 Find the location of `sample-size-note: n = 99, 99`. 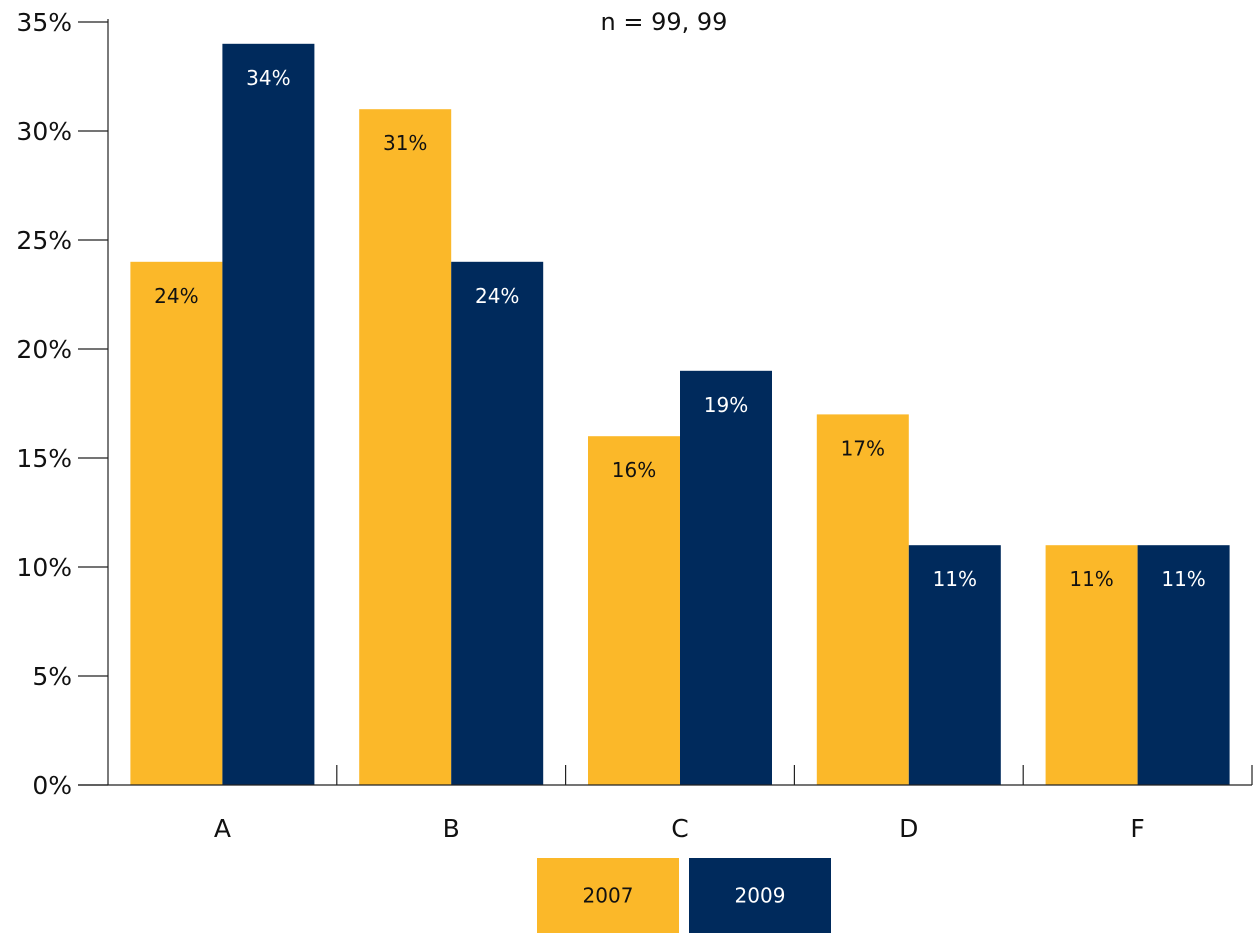

sample-size-note: n = 99, 99 is located at coordinates (664, 22).